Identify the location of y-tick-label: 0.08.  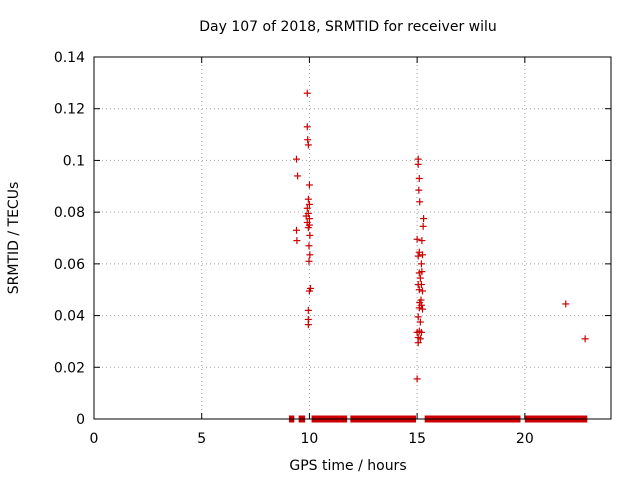
(69, 213).